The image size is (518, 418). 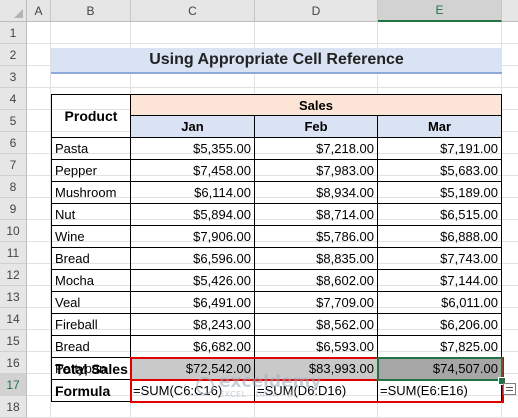 What do you see at coordinates (13, 209) in the screenshot?
I see `row-header-9: 9` at bounding box center [13, 209].